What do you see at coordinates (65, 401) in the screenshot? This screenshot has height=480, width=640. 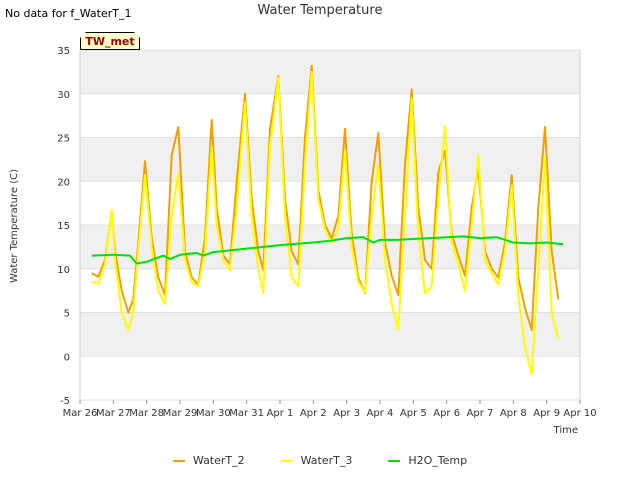 I see `y-tick-label: -5` at bounding box center [65, 401].